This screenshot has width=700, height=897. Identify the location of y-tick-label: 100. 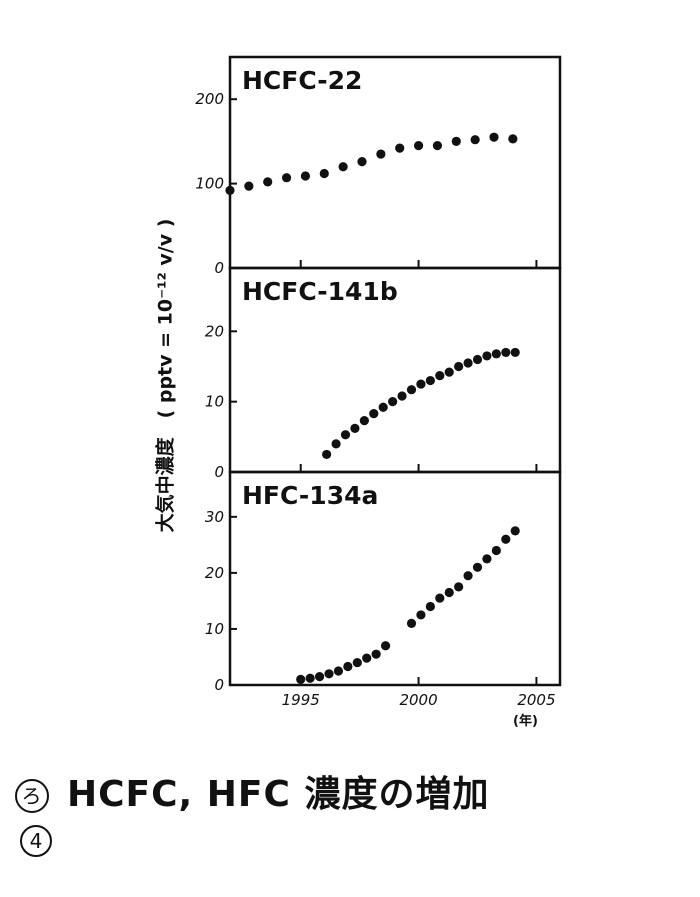
(209, 184).